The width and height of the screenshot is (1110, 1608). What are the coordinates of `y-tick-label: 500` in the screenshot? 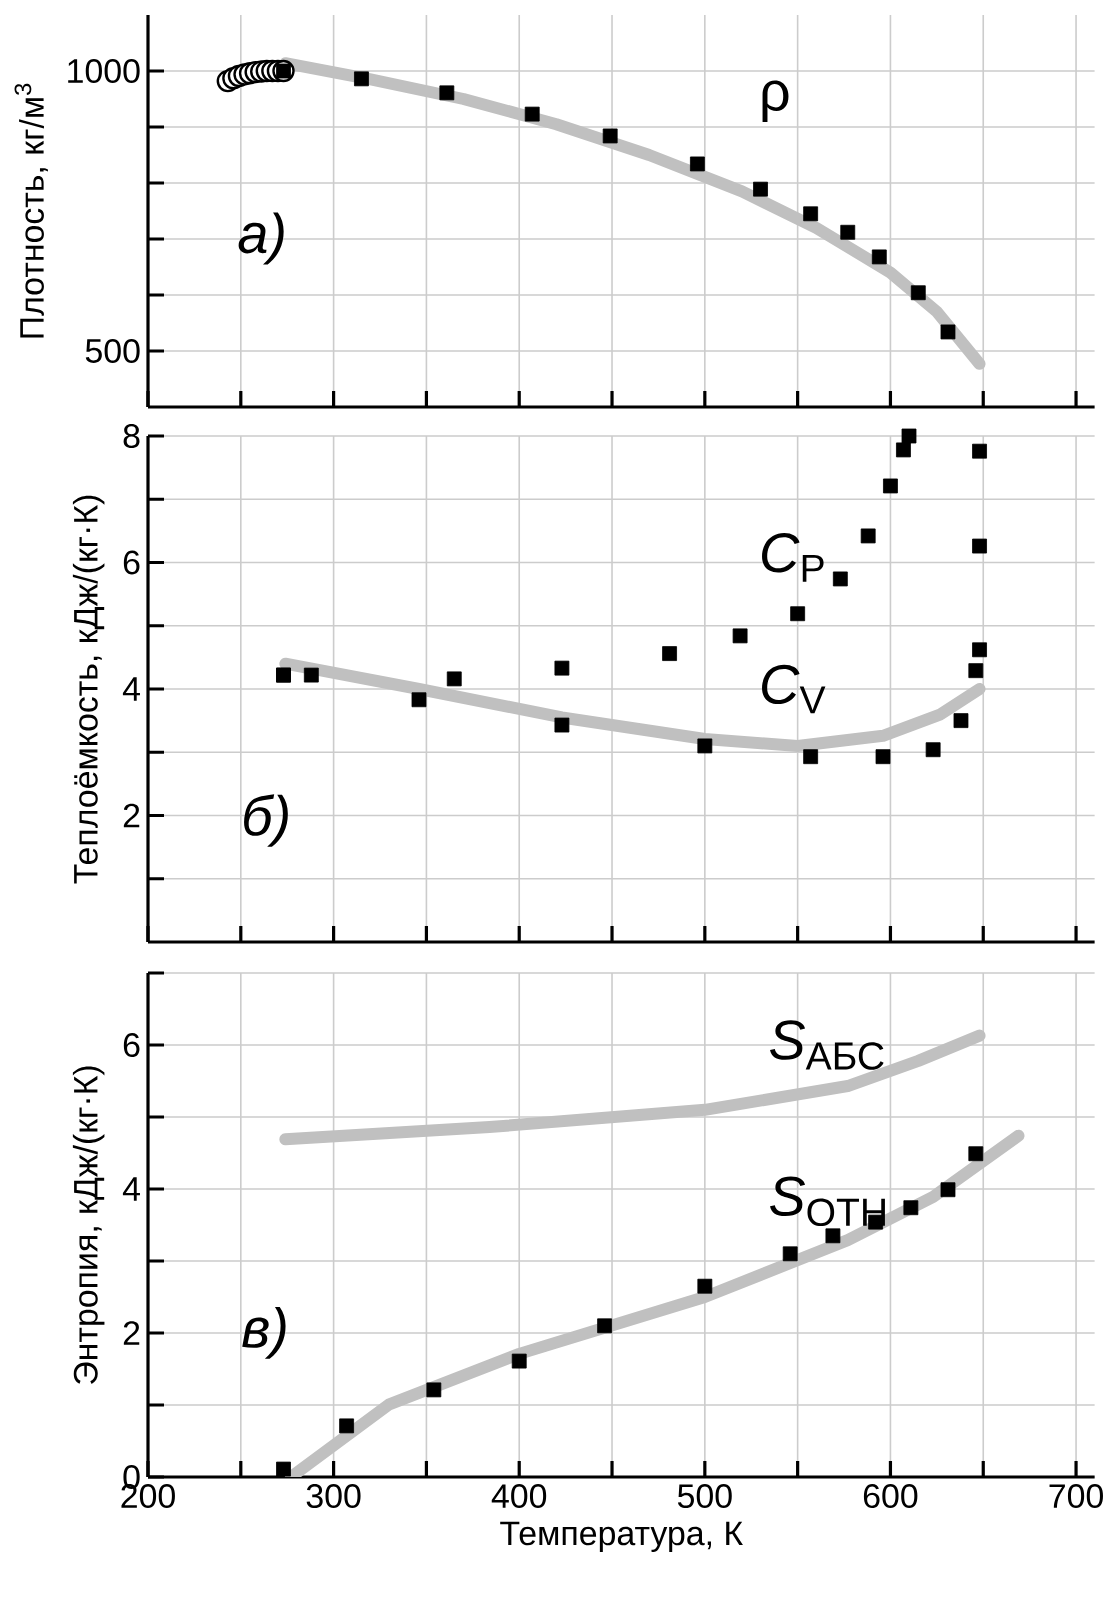 It's located at (112, 350).